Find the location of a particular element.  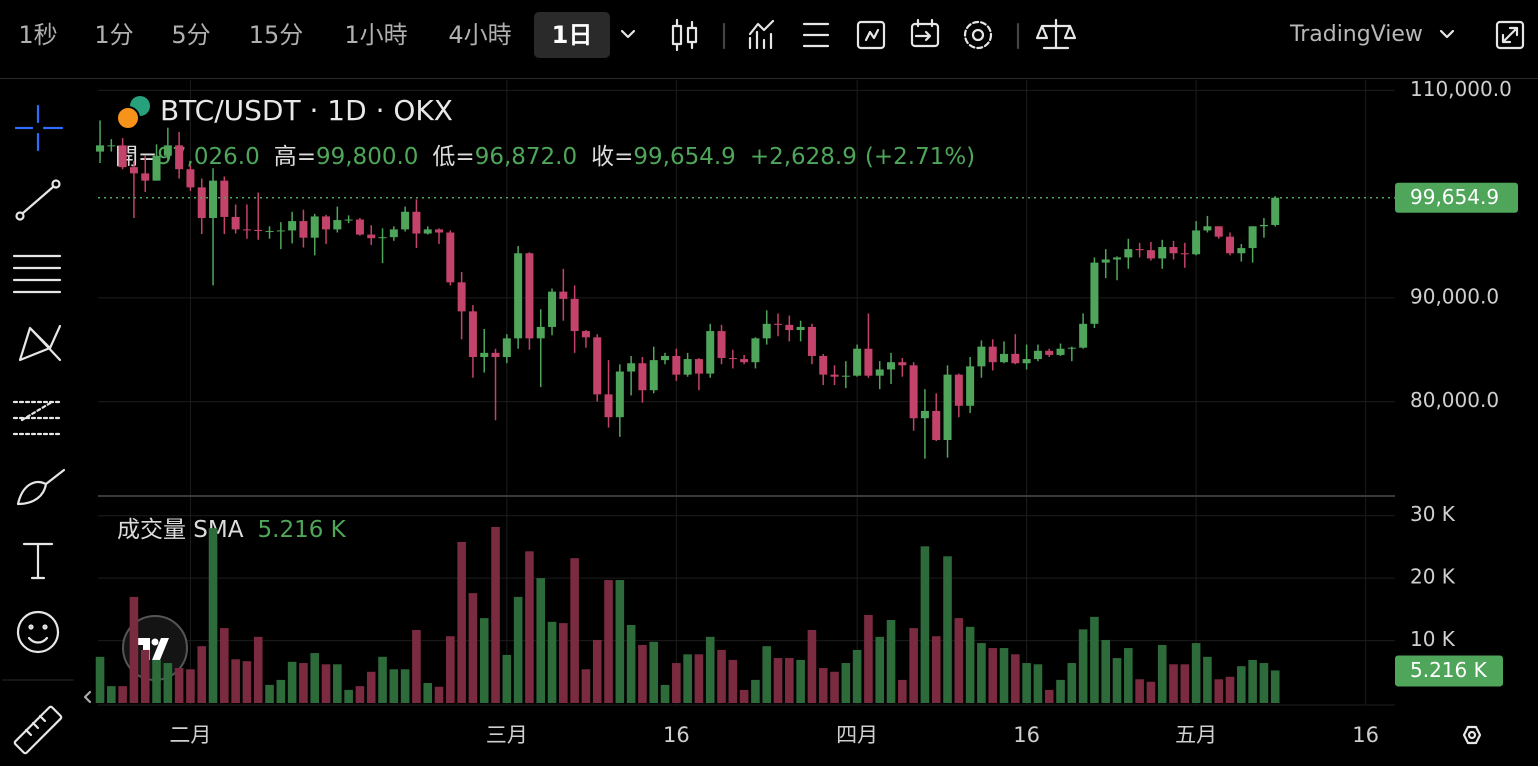

interval-menu is located at coordinates (628, 34).